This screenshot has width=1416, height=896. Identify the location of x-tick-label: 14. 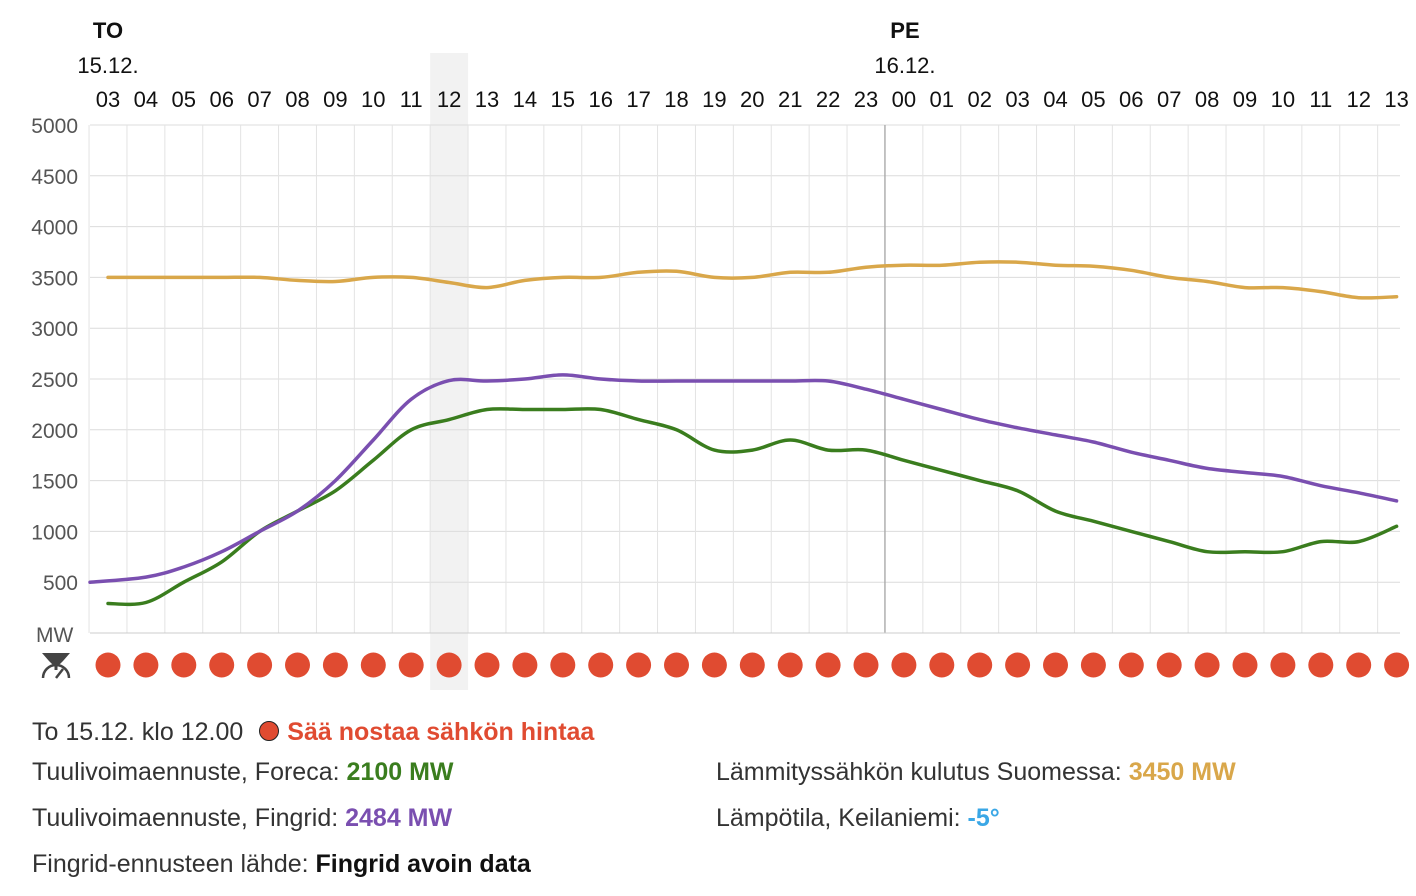
(525, 99).